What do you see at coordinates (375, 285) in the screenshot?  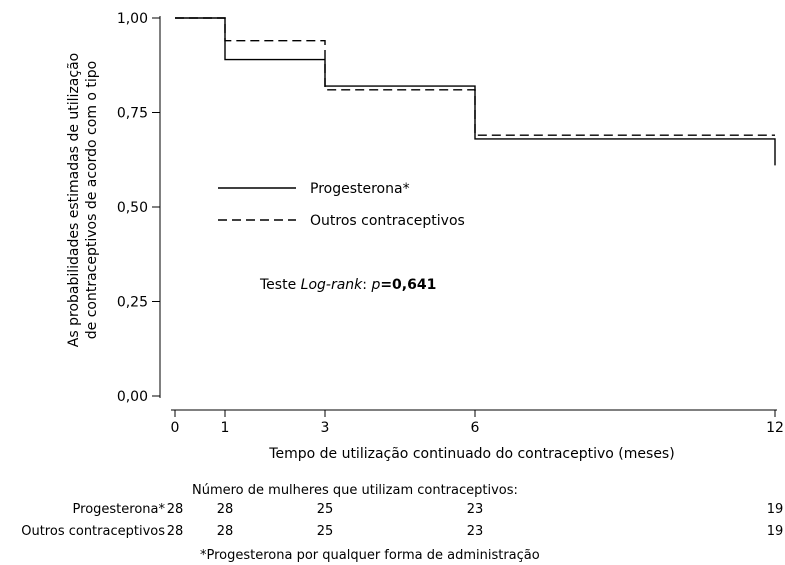 I see `annotation-p-label: p` at bounding box center [375, 285].